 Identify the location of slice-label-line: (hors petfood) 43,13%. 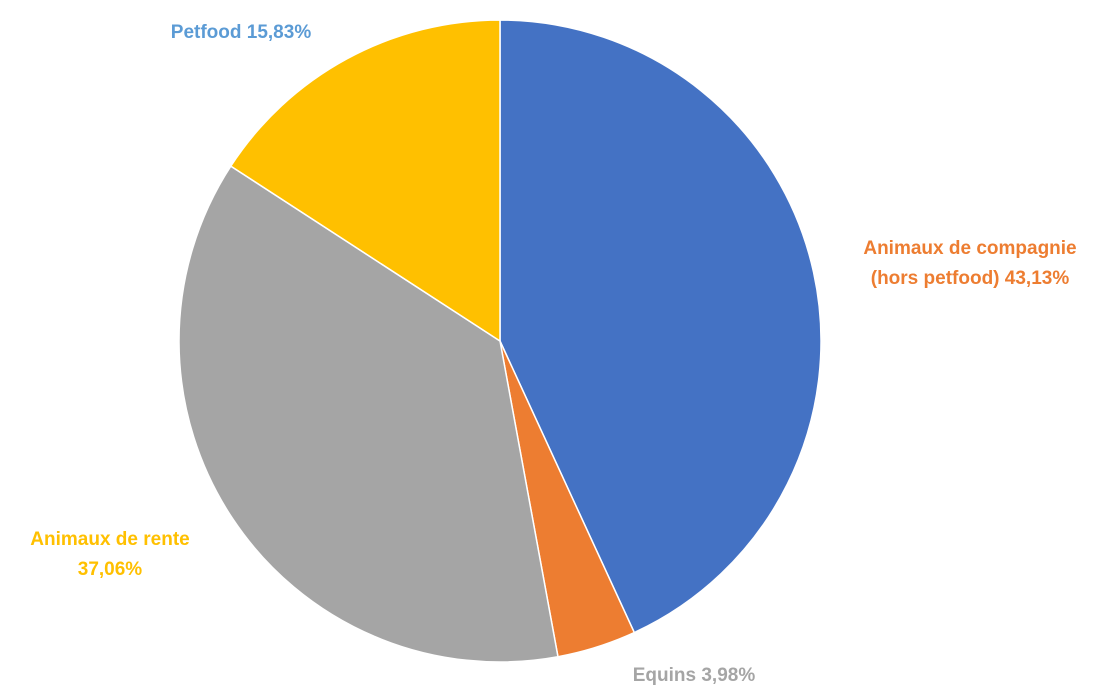
(970, 278).